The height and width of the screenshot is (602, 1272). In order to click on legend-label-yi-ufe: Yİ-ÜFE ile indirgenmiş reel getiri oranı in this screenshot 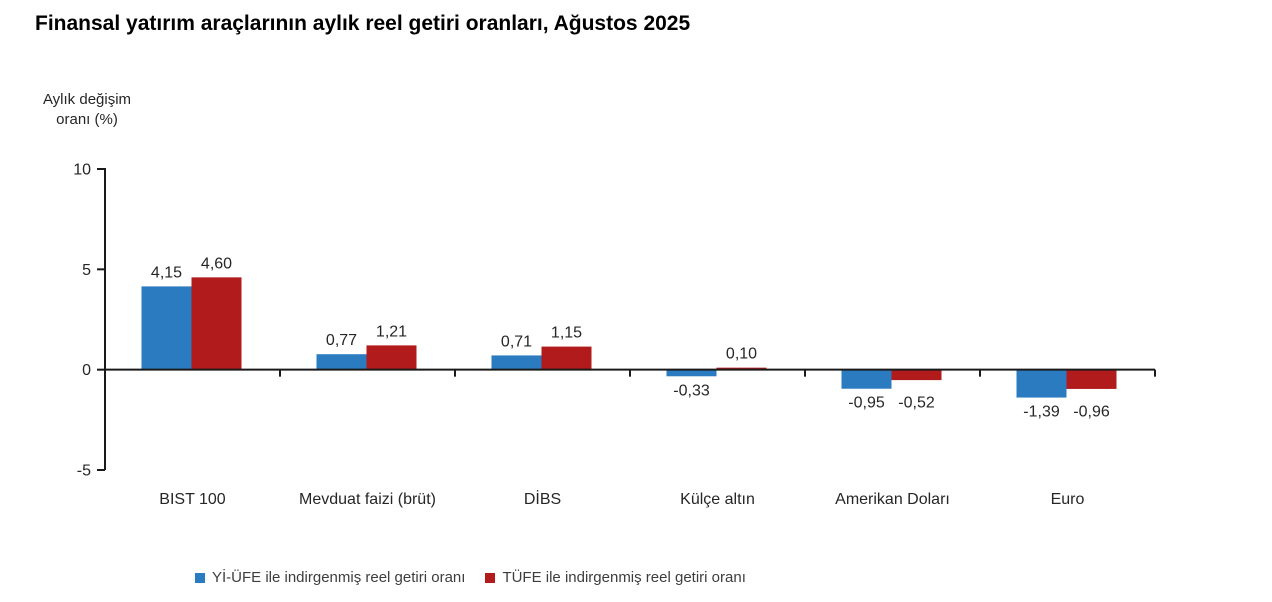, I will do `click(339, 577)`.